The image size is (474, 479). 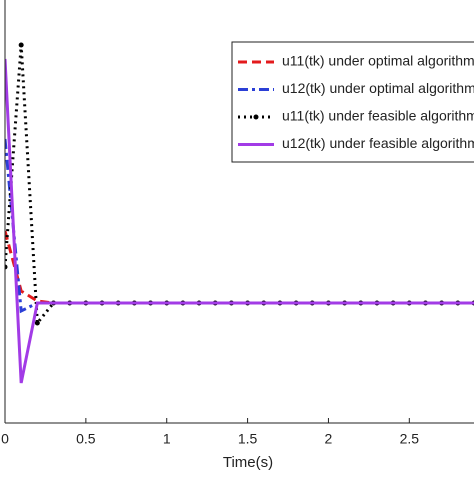 I want to click on x-tick-label: 0, so click(x=5, y=439).